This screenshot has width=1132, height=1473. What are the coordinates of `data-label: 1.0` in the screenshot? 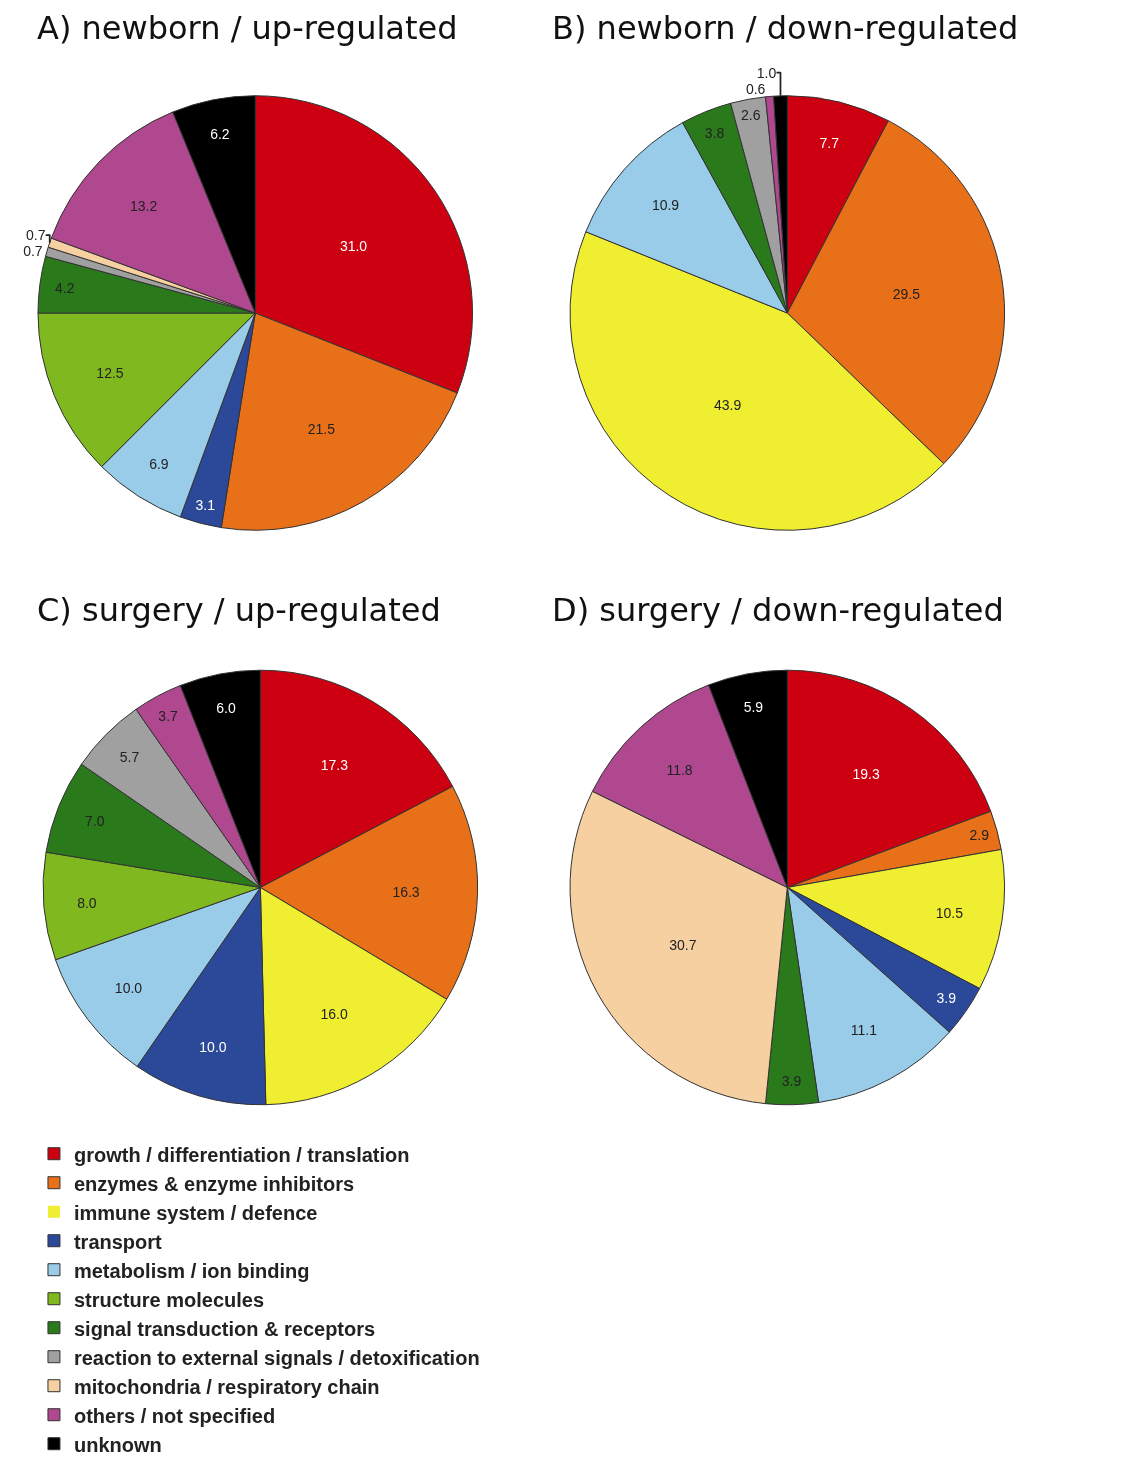 It's located at (766, 72).